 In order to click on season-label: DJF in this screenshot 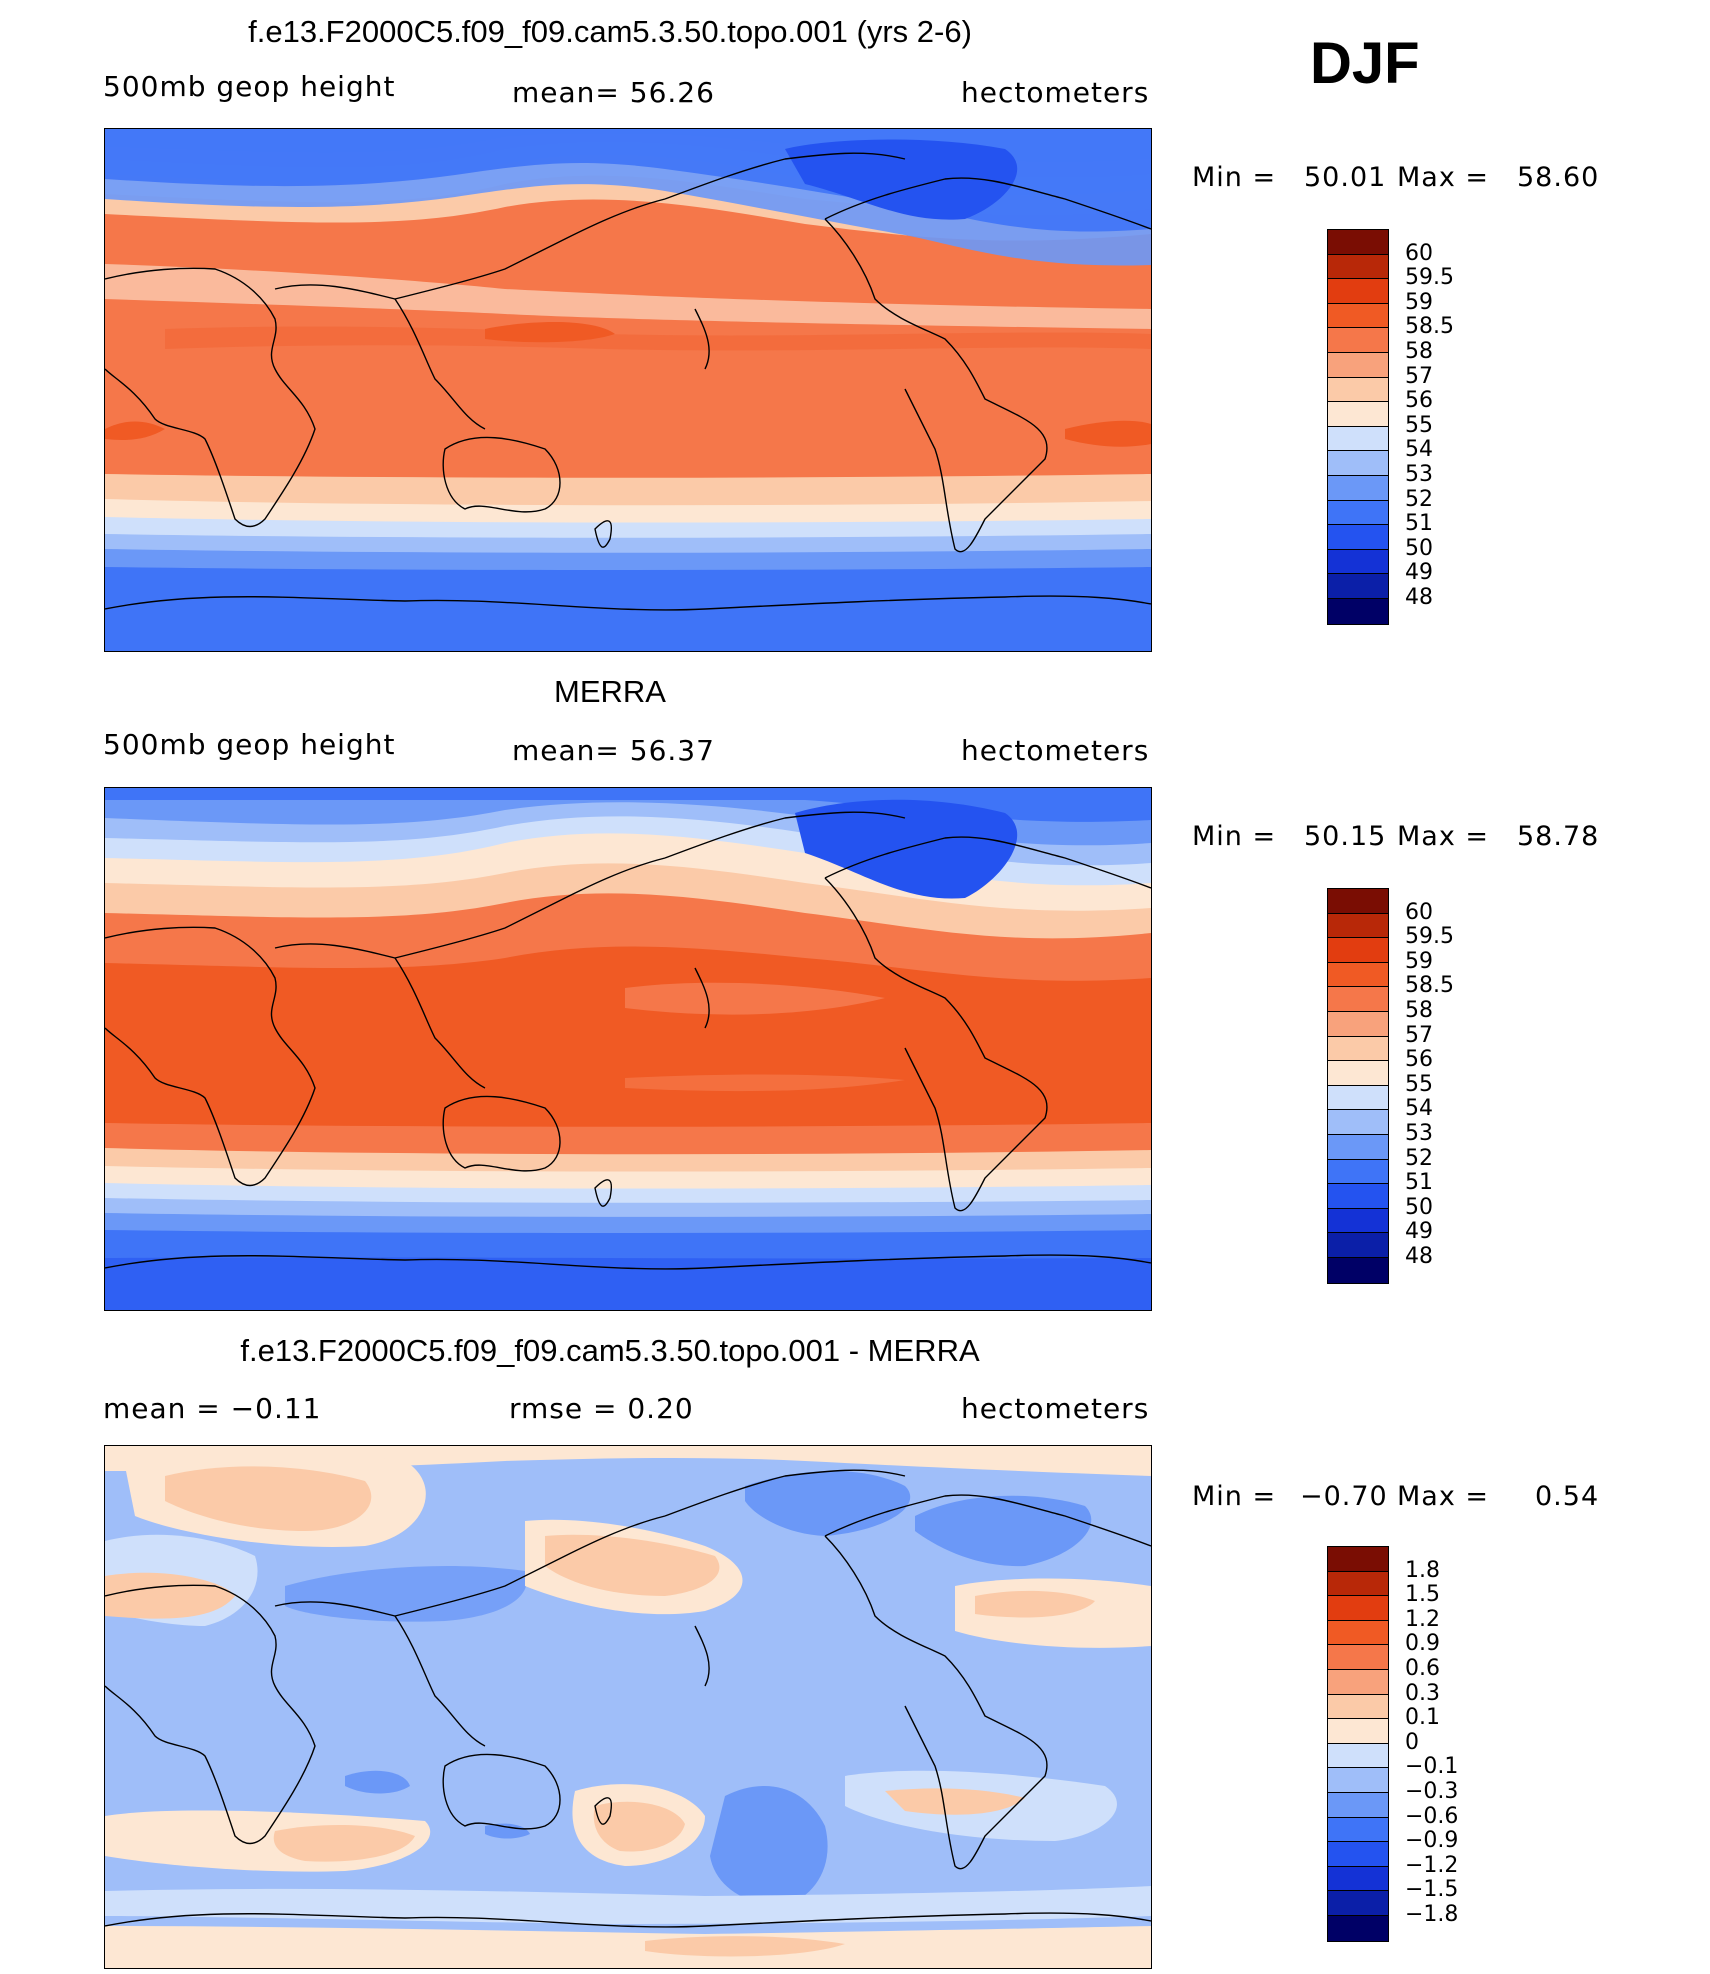, I will do `click(1365, 63)`.